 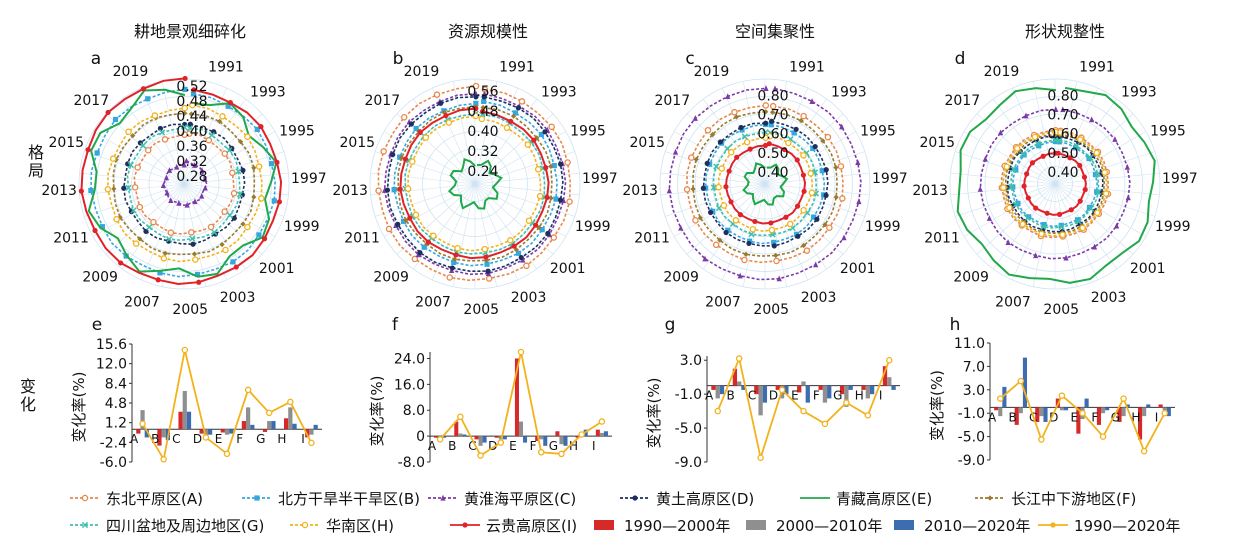 I want to click on year-label: 2019, so click(x=131, y=72).